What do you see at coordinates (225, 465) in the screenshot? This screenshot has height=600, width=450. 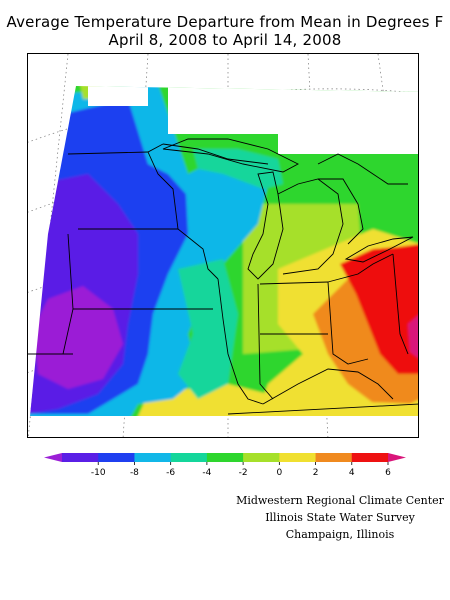 I see `color-legend: -10 -8 -6 -4 -2 0 2 4 6` at bounding box center [225, 465].